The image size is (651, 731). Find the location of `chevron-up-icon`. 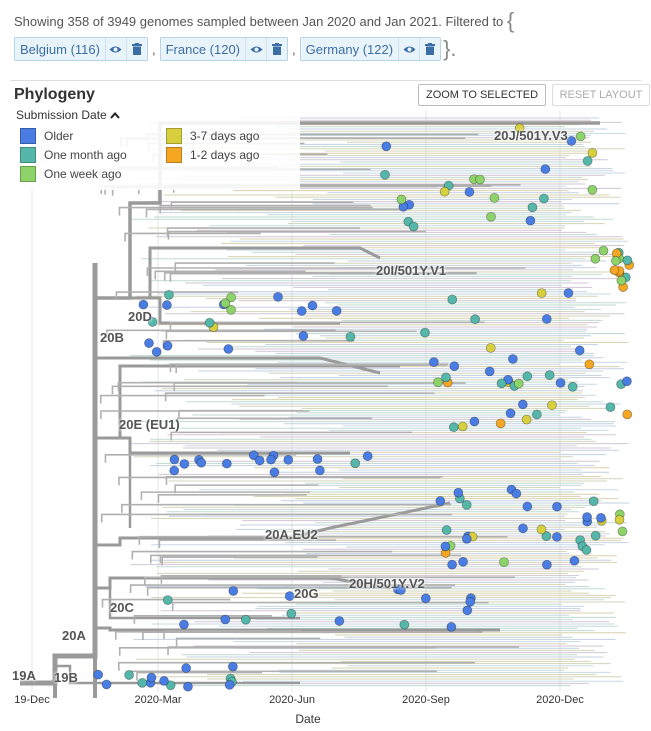

chevron-up-icon is located at coordinates (115, 115).